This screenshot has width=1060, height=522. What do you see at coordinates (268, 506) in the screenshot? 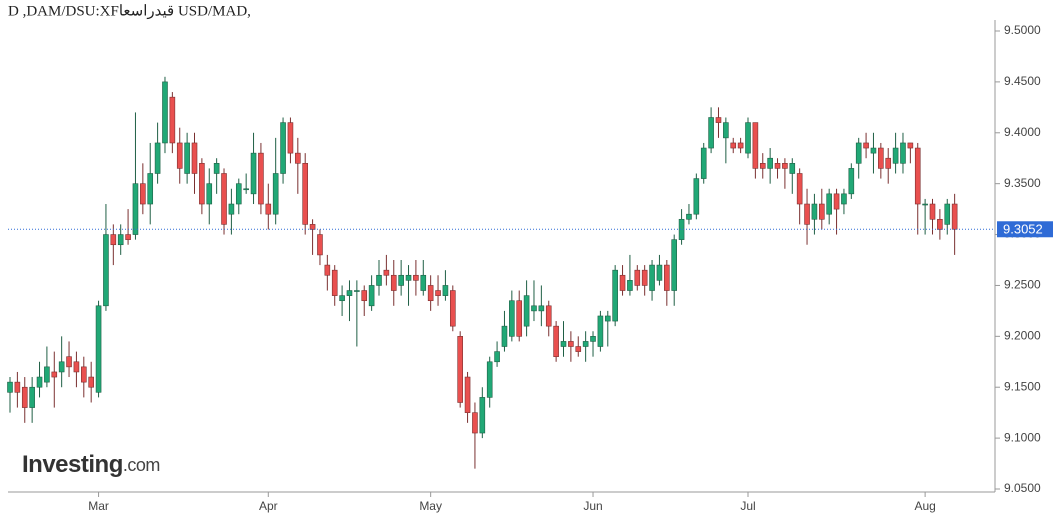
I see `x-tick-label: Apr` at bounding box center [268, 506].